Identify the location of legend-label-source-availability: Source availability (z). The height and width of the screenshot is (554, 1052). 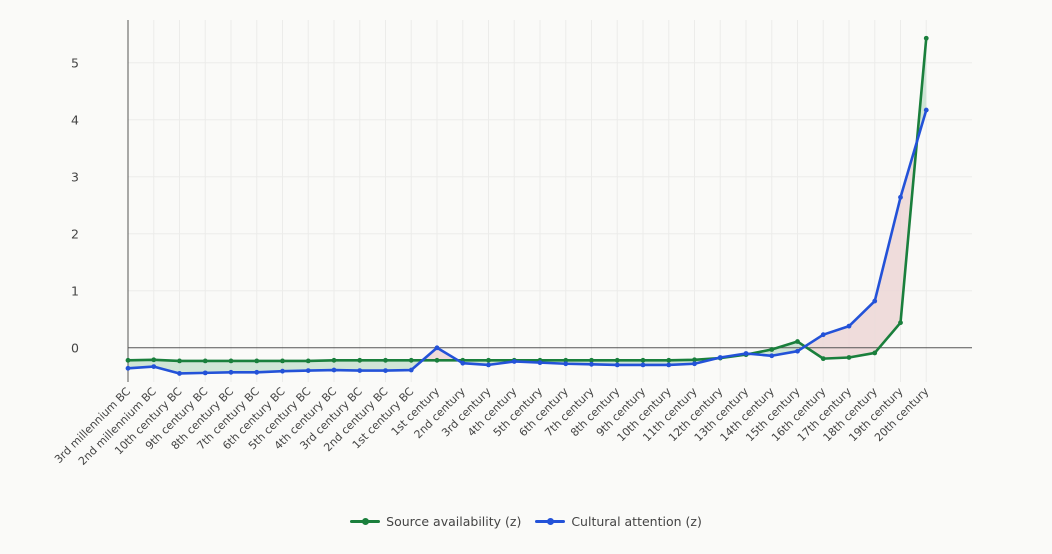
(454, 521).